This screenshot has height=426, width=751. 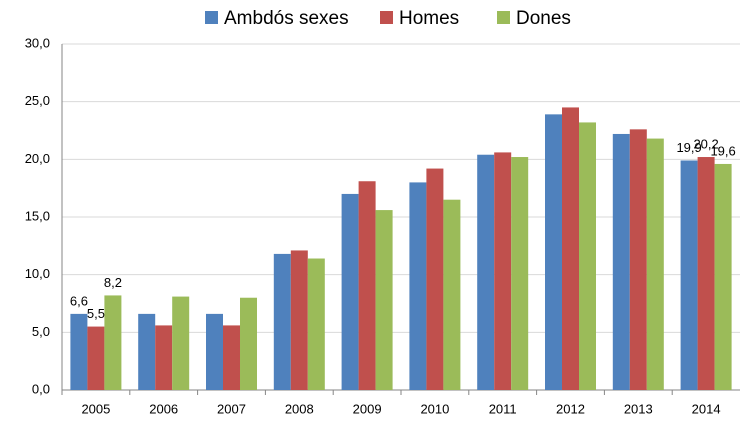 I want to click on x-tick-label: 2010, so click(x=434, y=408).